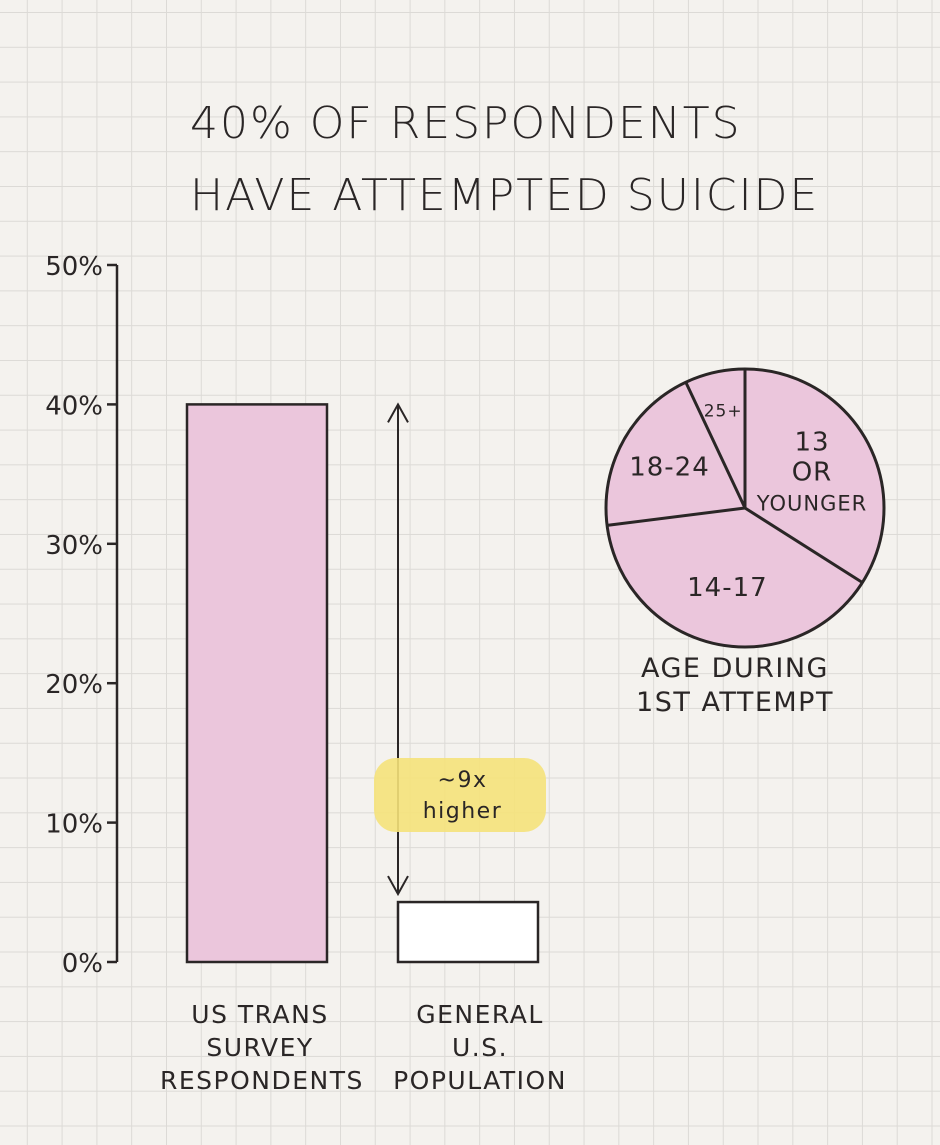 The width and height of the screenshot is (940, 1145). I want to click on arrow-head-down, so click(398, 886).